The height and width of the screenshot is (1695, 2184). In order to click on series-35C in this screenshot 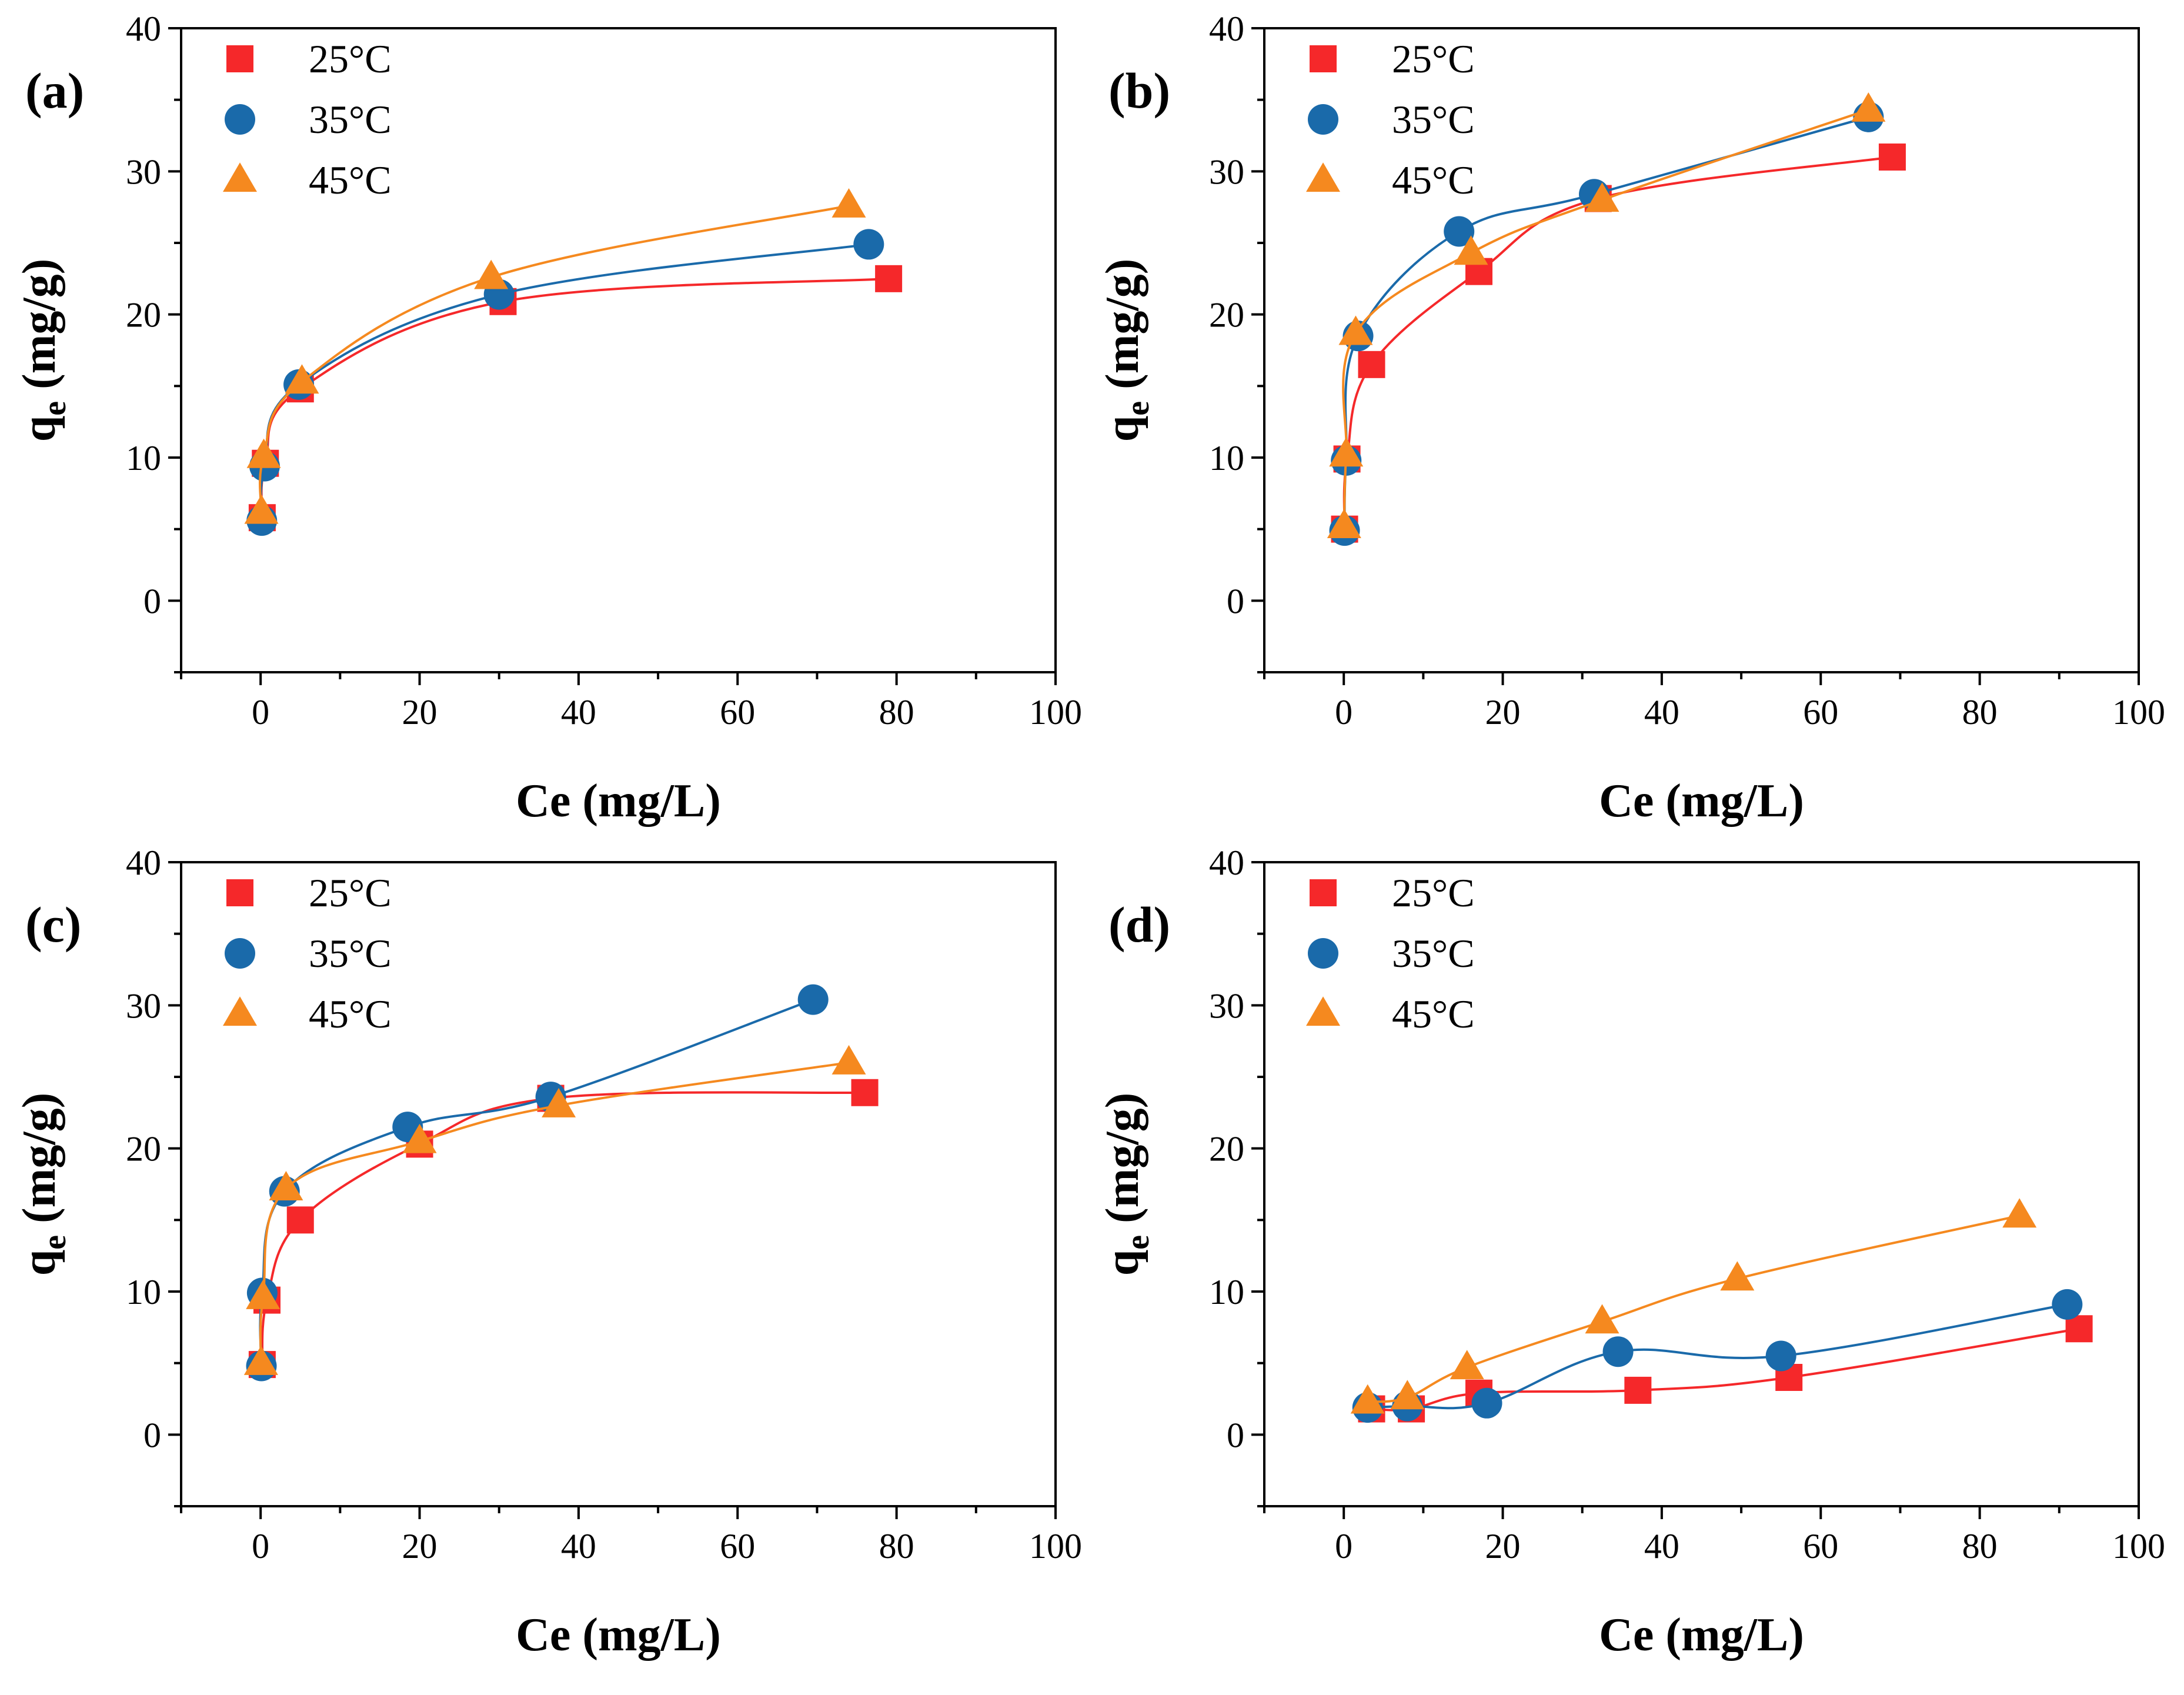, I will do `click(1717, 1356)`.